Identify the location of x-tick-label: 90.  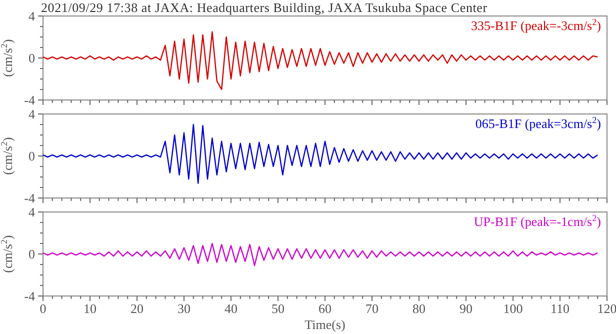
(466, 308).